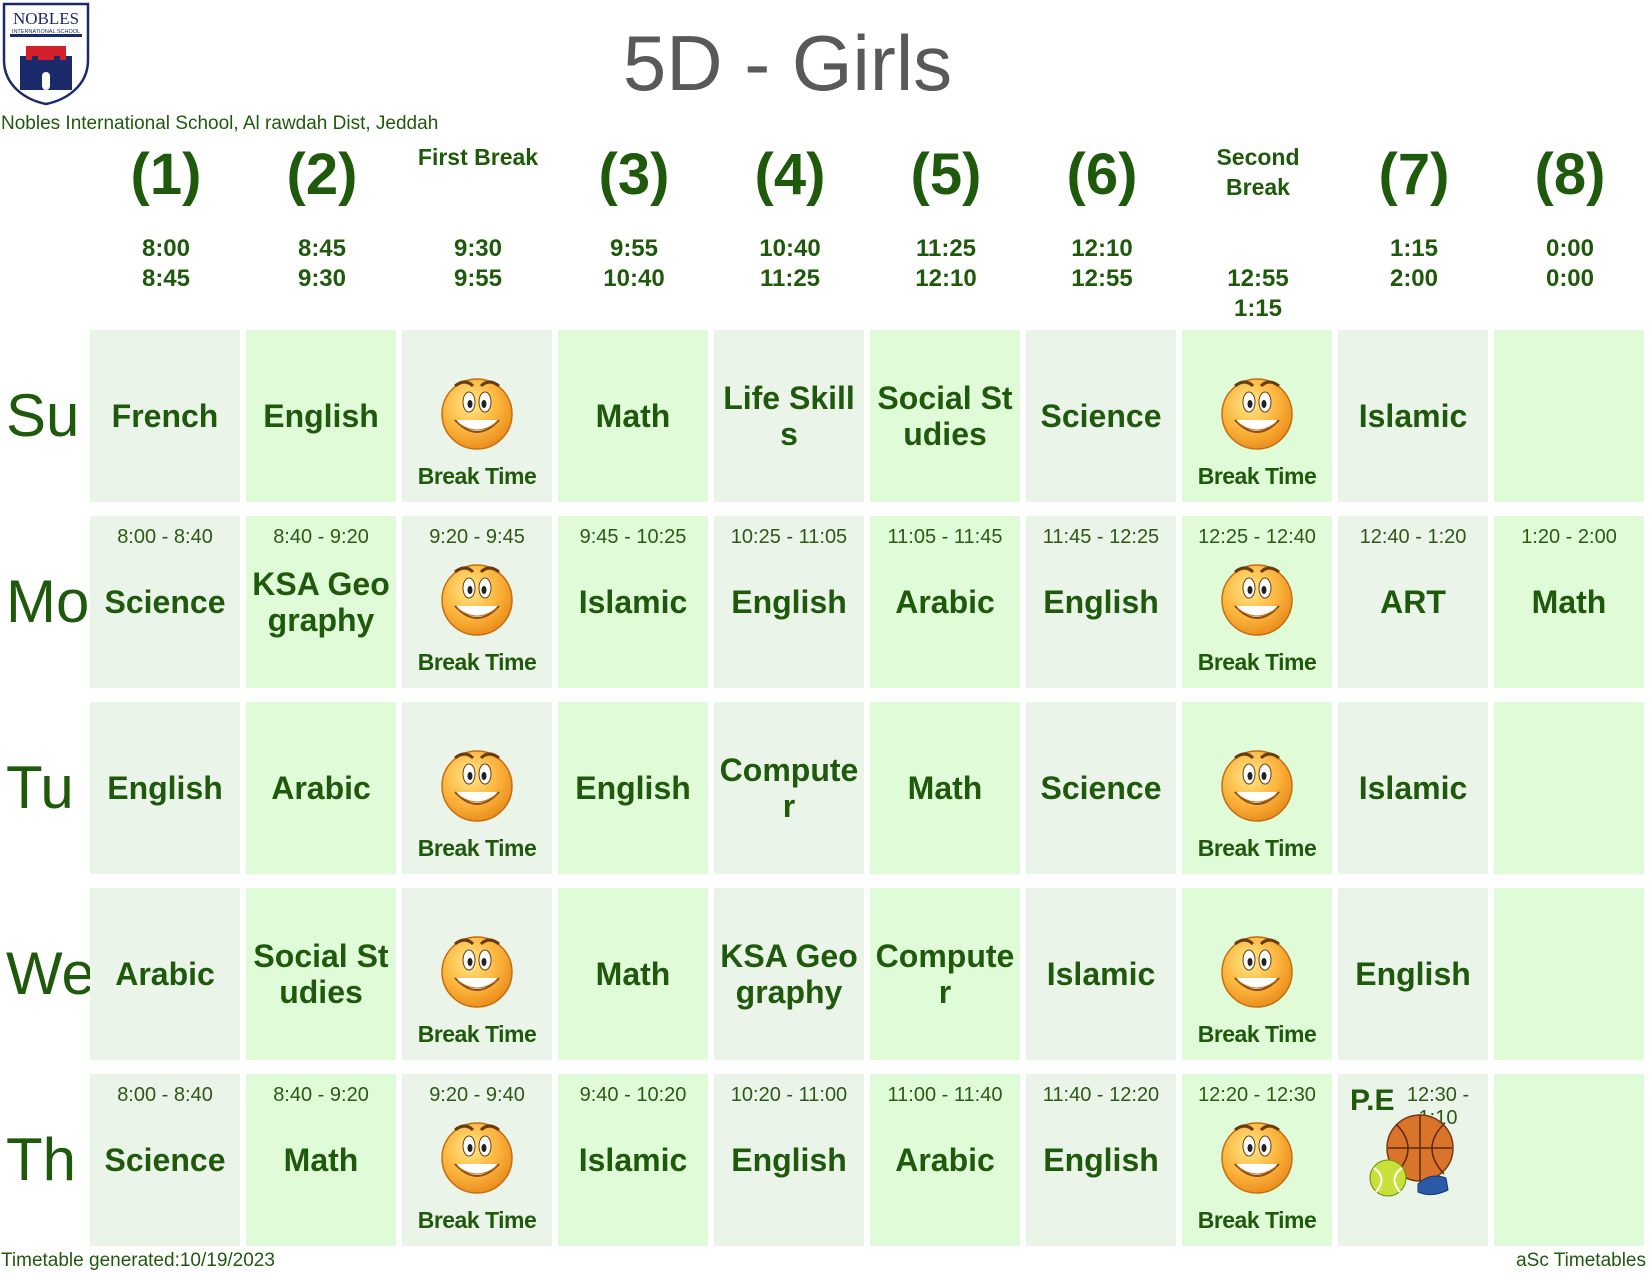 This screenshot has width=1650, height=1275. What do you see at coordinates (322, 278) in the screenshot?
I see `period-end: 9:30` at bounding box center [322, 278].